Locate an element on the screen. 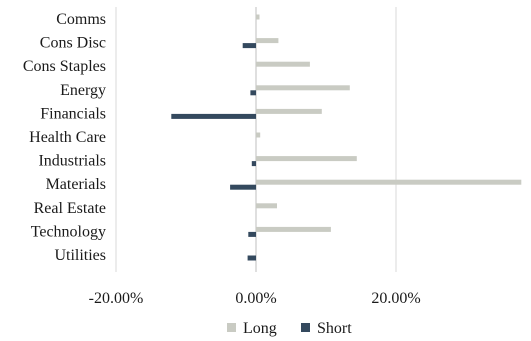 The width and height of the screenshot is (531, 341). x-tick-label: 0.00% is located at coordinates (255, 298).